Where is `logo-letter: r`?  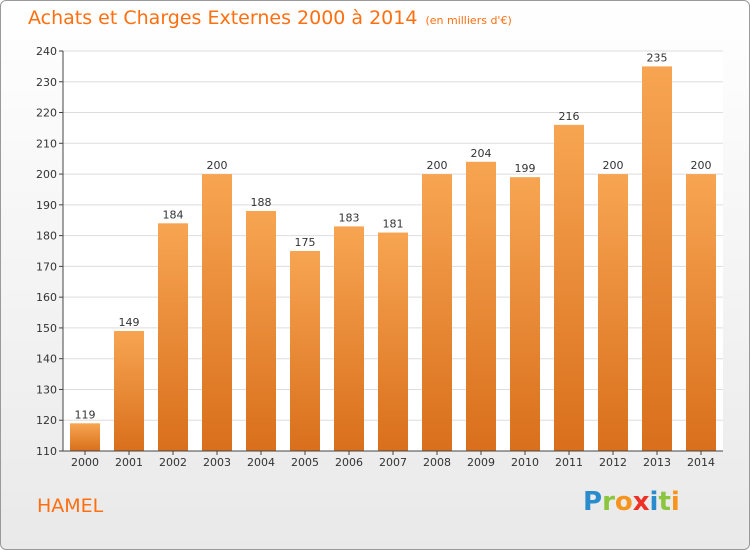
logo-letter: r is located at coordinates (608, 502).